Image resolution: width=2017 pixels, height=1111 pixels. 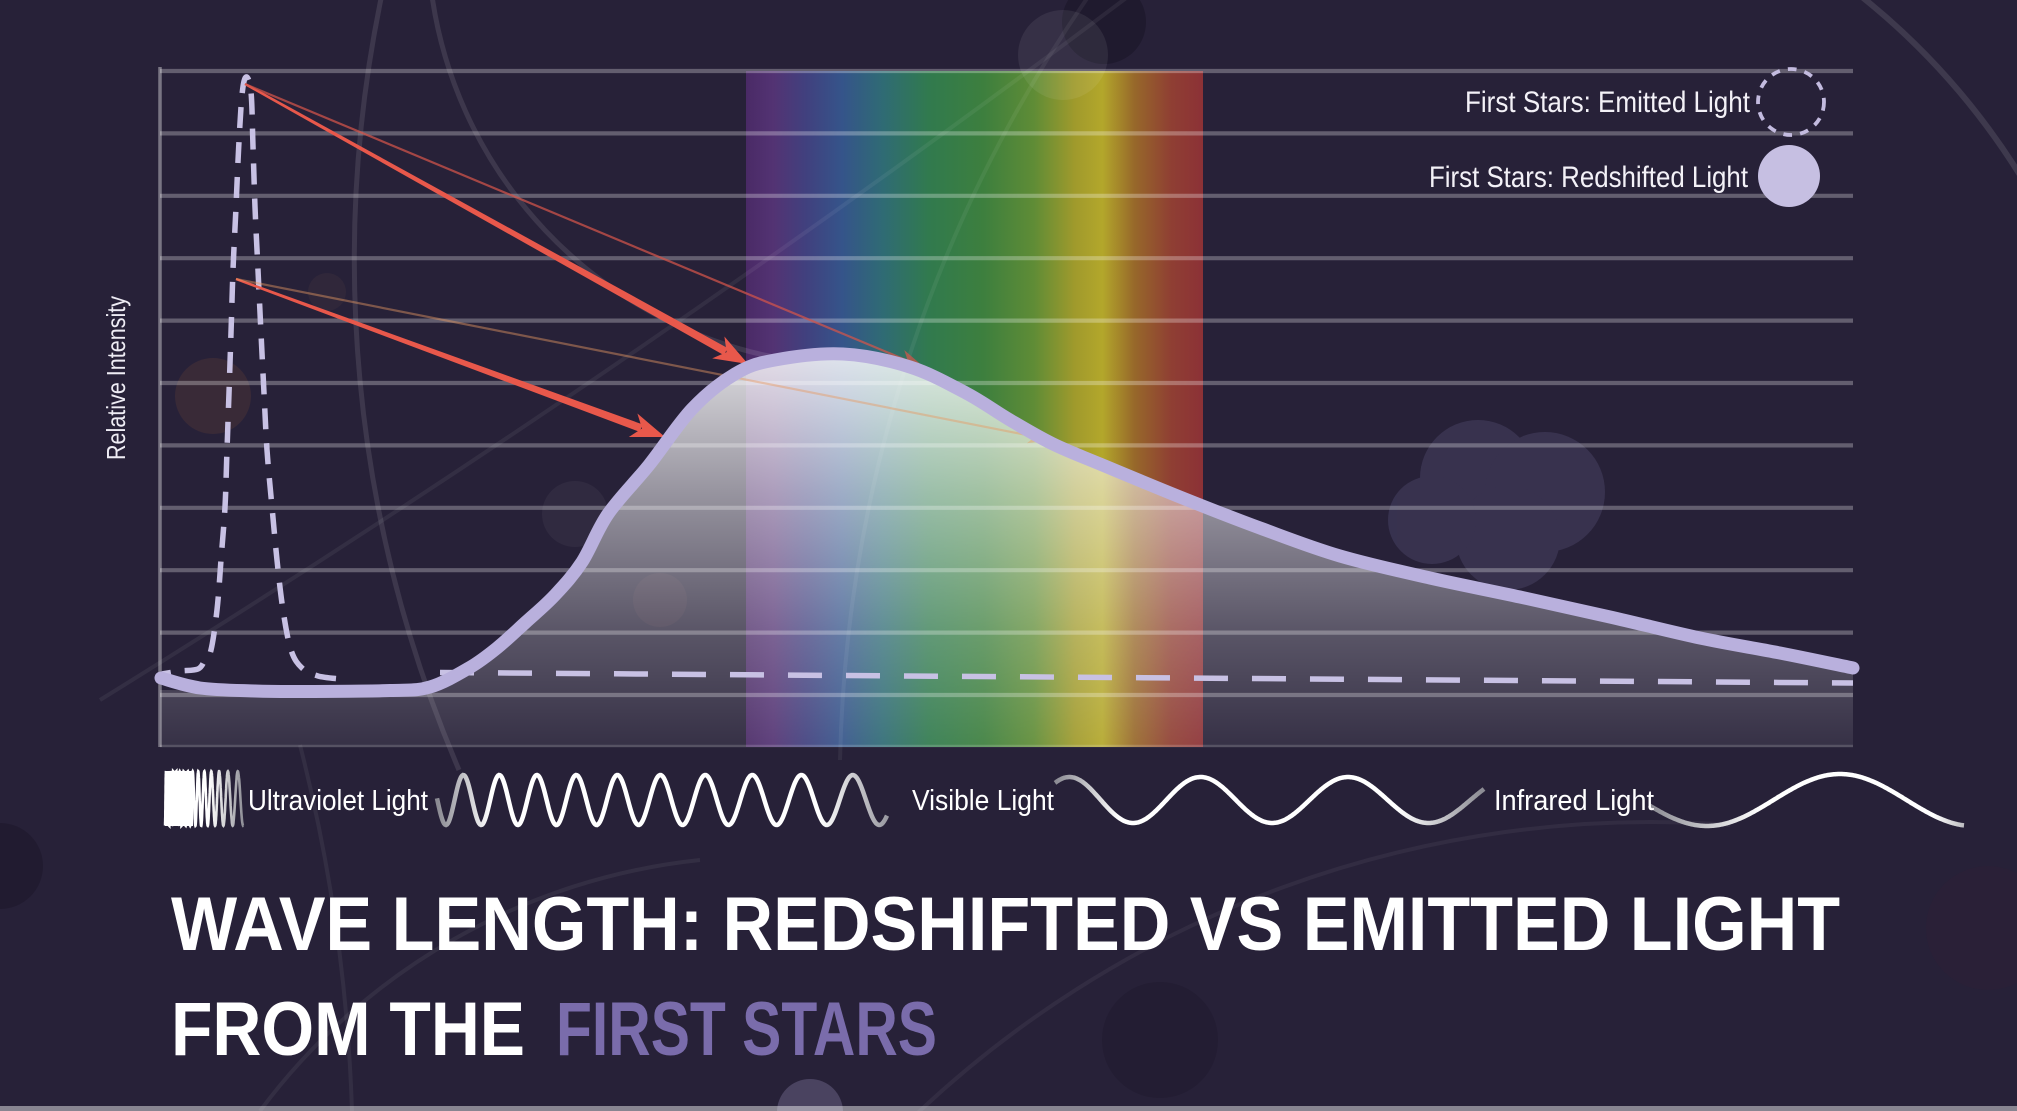 What do you see at coordinates (116, 378) in the screenshot?
I see `svg-text: Relative Intensity` at bounding box center [116, 378].